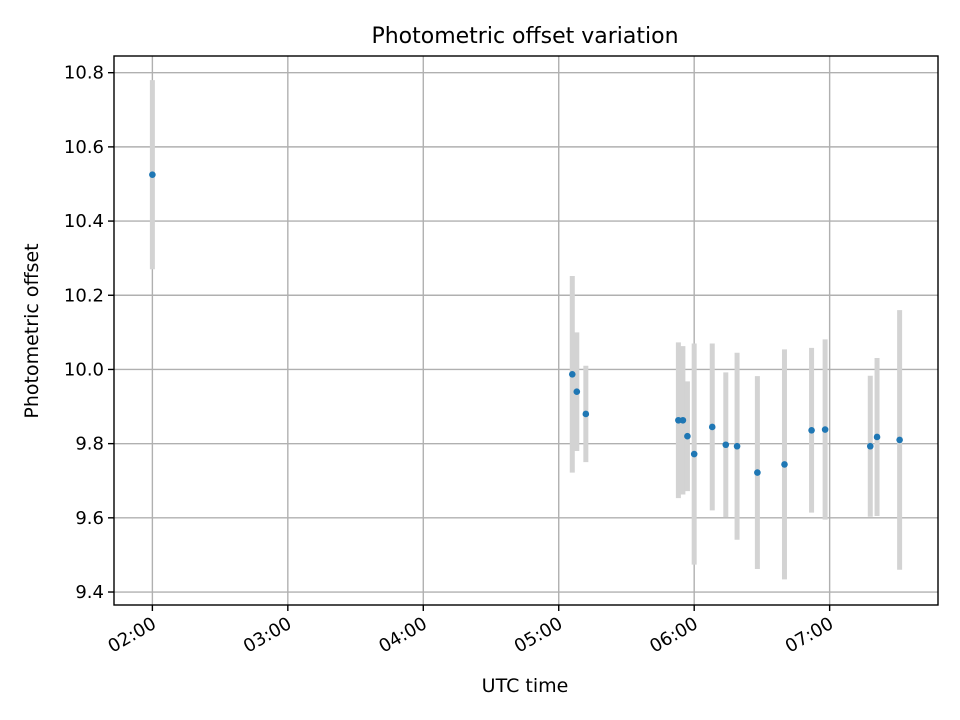 Image resolution: width=960 pixels, height=720 pixels. Describe the element at coordinates (84, 221) in the screenshot. I see `y-tick-label: 10.4` at that location.